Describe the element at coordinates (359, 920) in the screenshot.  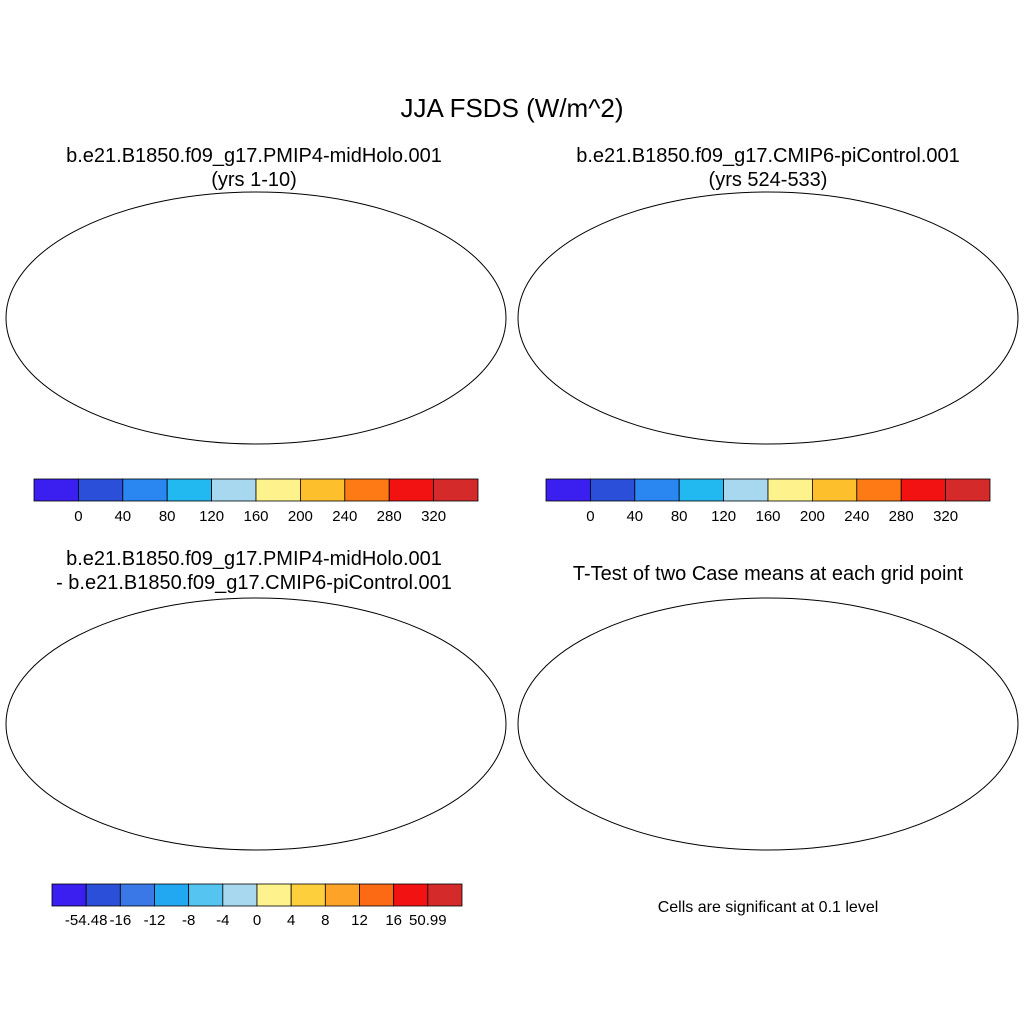
I see `colorbar-tick-label: 12` at that location.